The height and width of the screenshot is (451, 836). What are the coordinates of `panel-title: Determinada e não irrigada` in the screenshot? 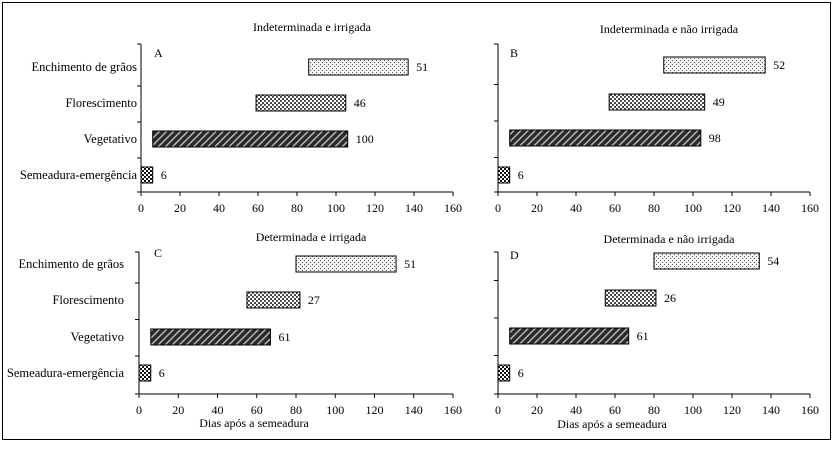 It's located at (670, 239).